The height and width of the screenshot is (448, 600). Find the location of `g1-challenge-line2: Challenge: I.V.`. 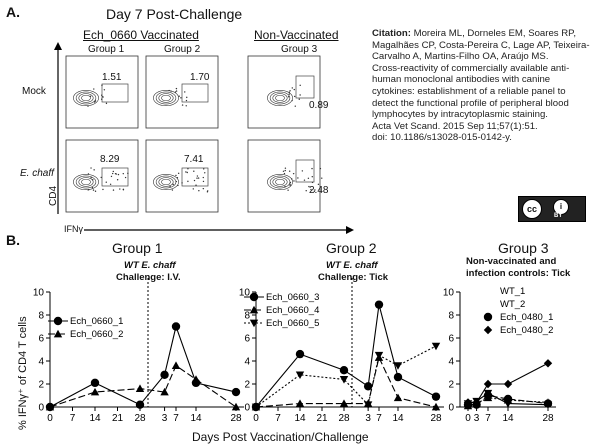

g1-challenge-line2: Challenge: I.V. is located at coordinates (148, 277).